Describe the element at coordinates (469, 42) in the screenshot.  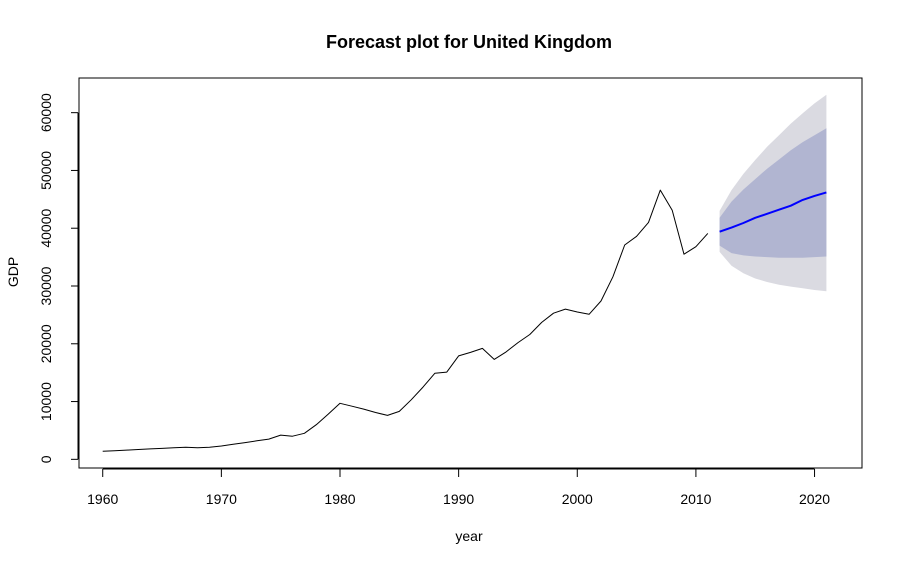
I see `chart-title: Forecast plot for United Kingdom` at that location.